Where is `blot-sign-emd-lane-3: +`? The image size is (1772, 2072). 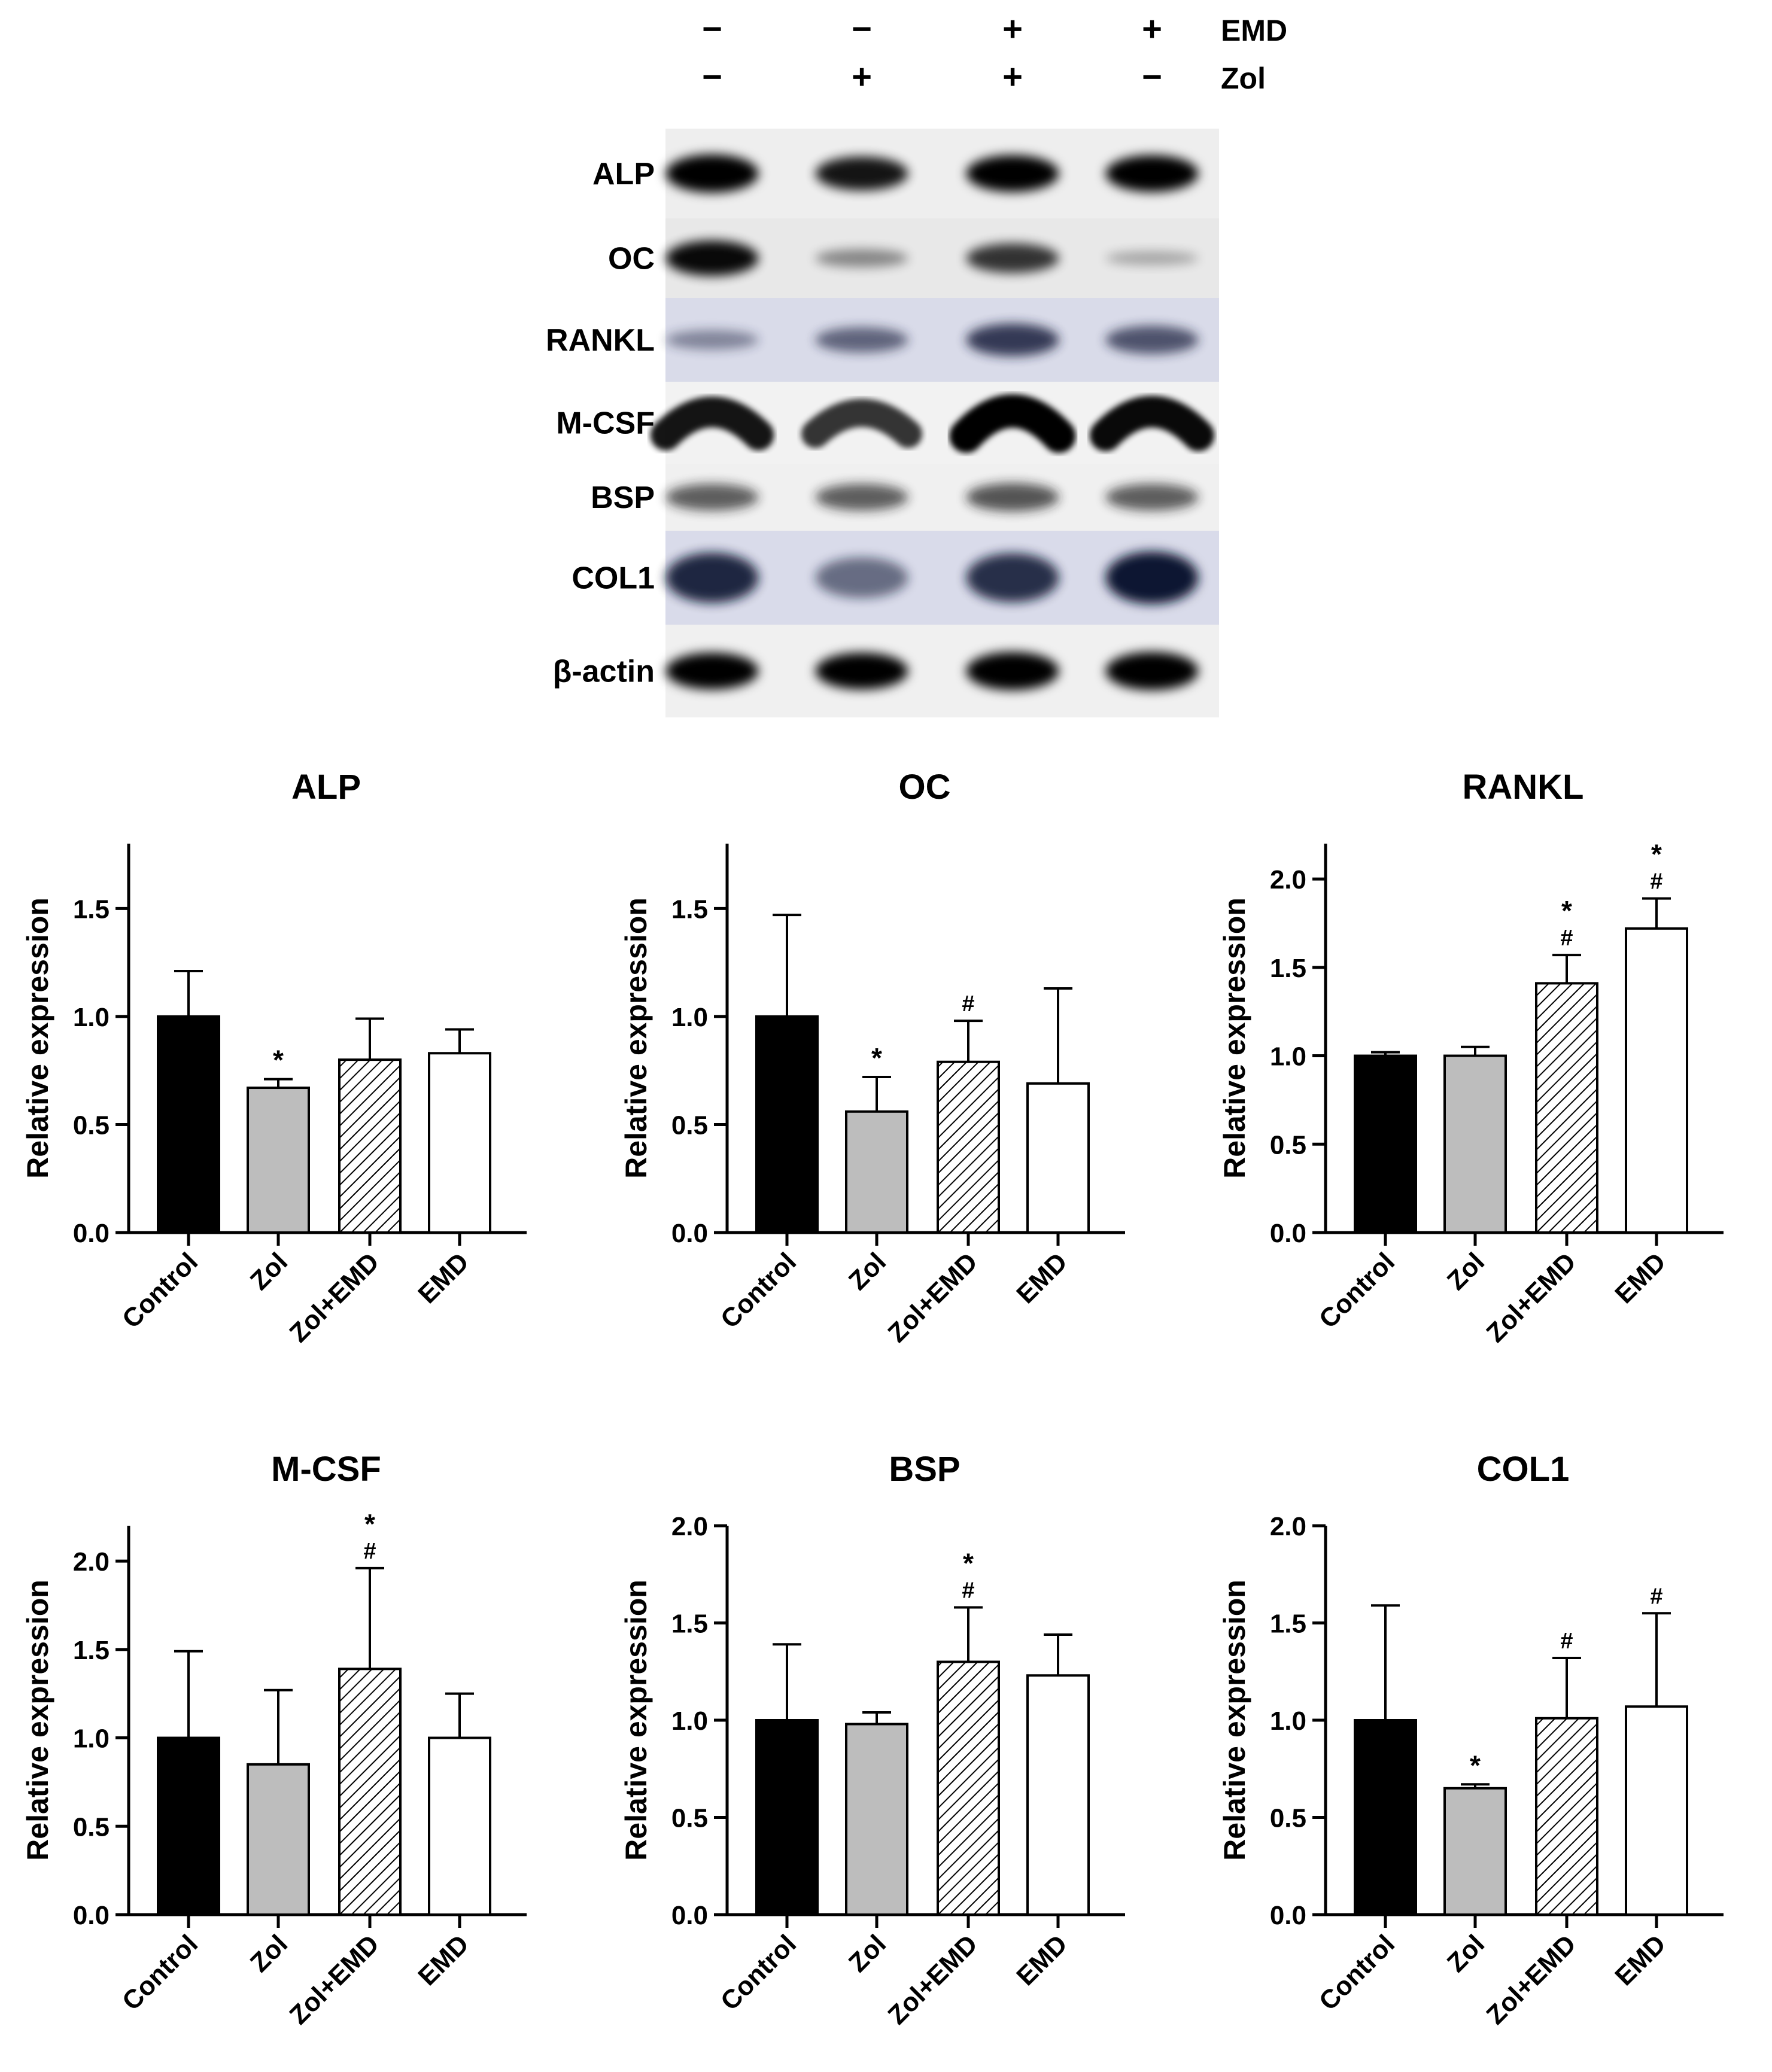 blot-sign-emd-lane-3: + is located at coordinates (1012, 29).